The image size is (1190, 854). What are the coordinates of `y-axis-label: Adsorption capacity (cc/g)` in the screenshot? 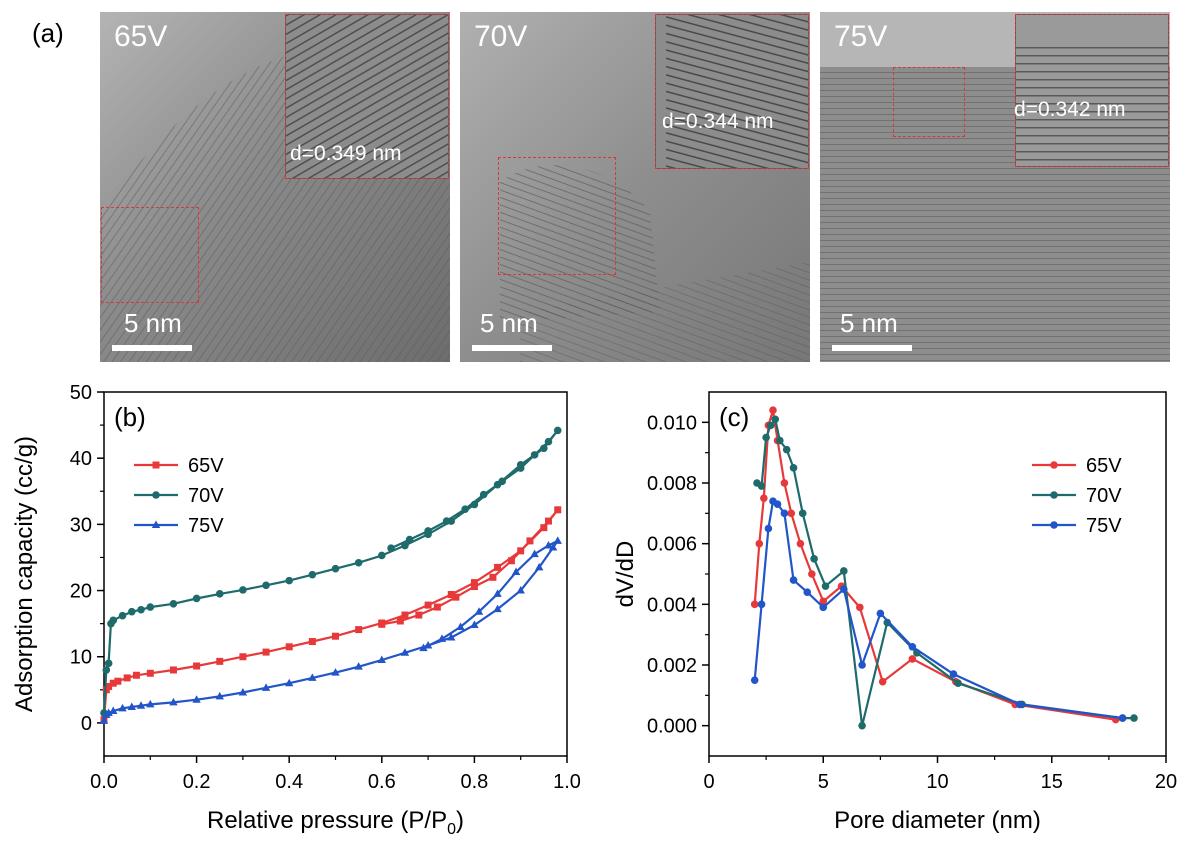 It's located at (24, 574).